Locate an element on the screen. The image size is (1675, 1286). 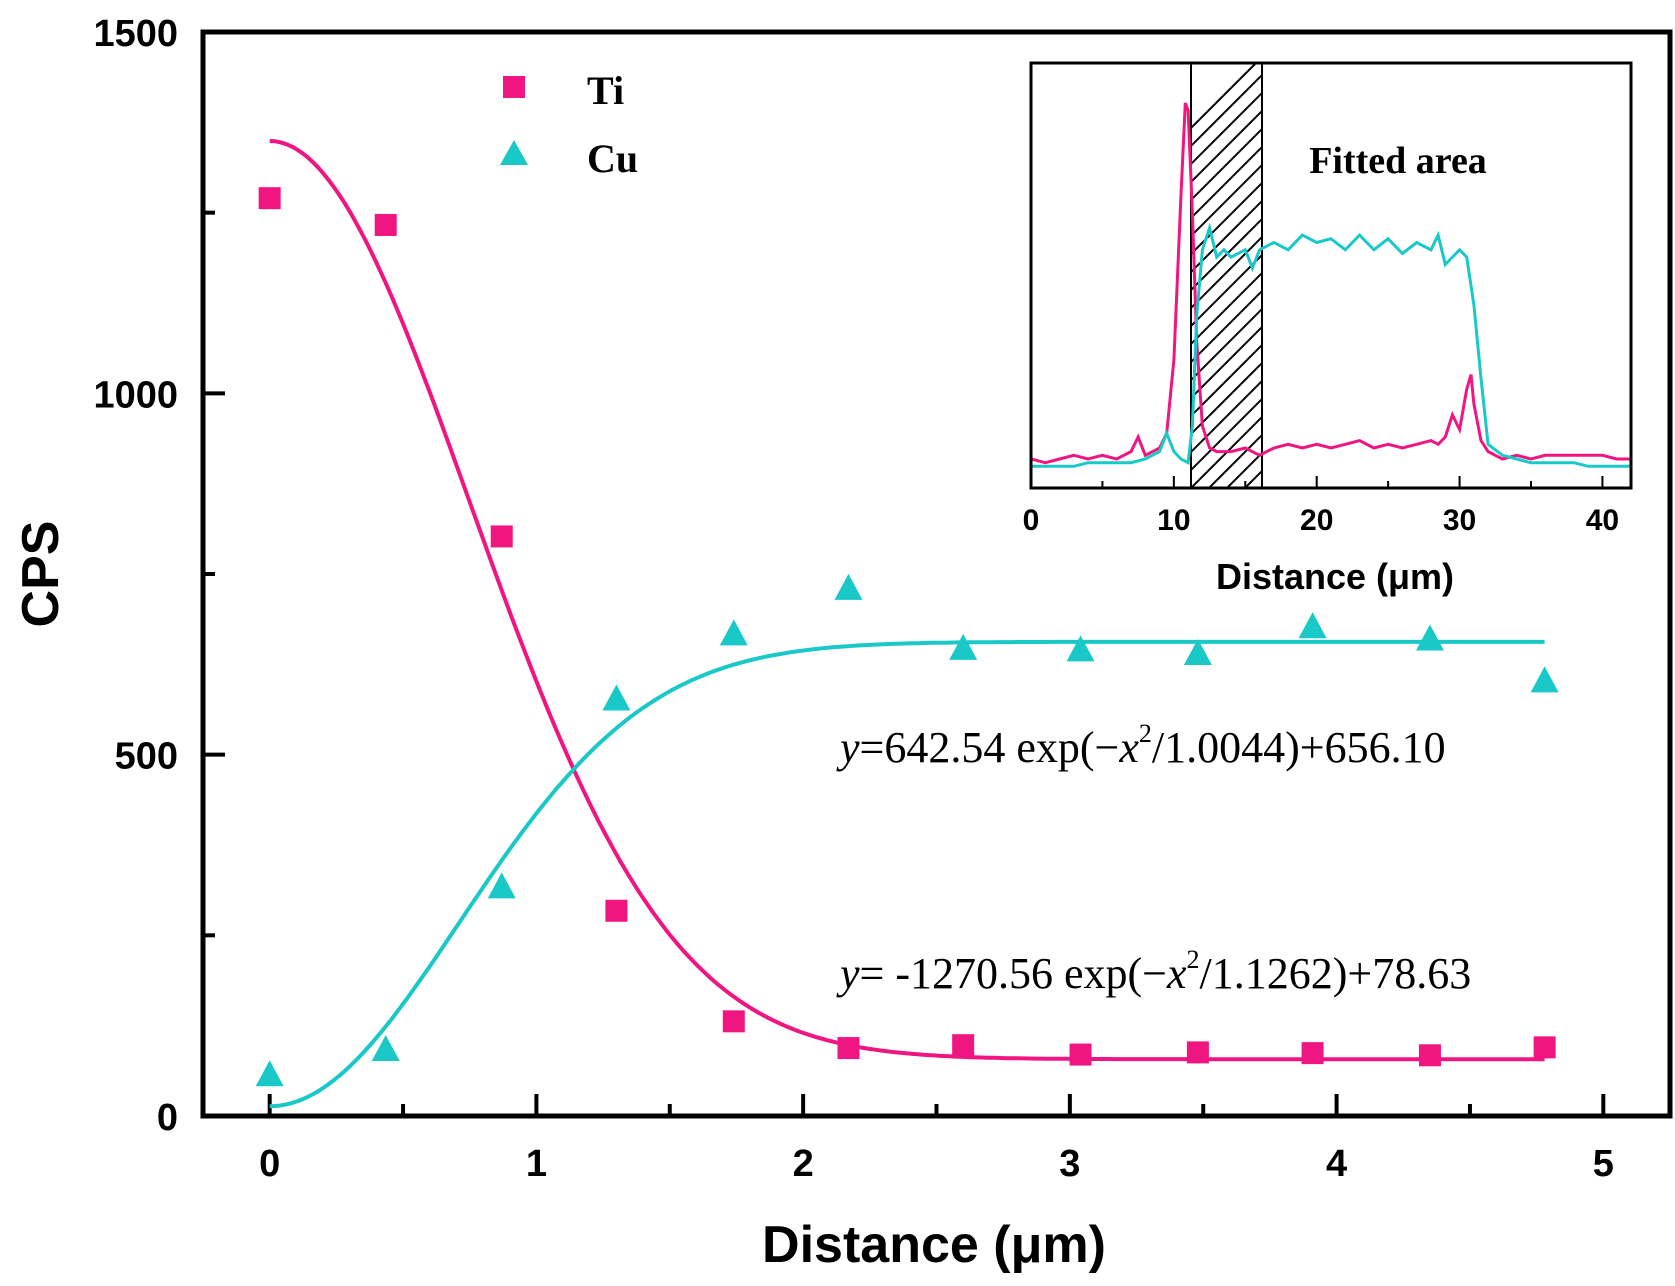
legend-cu-label: Cu is located at coordinates (612, 158).